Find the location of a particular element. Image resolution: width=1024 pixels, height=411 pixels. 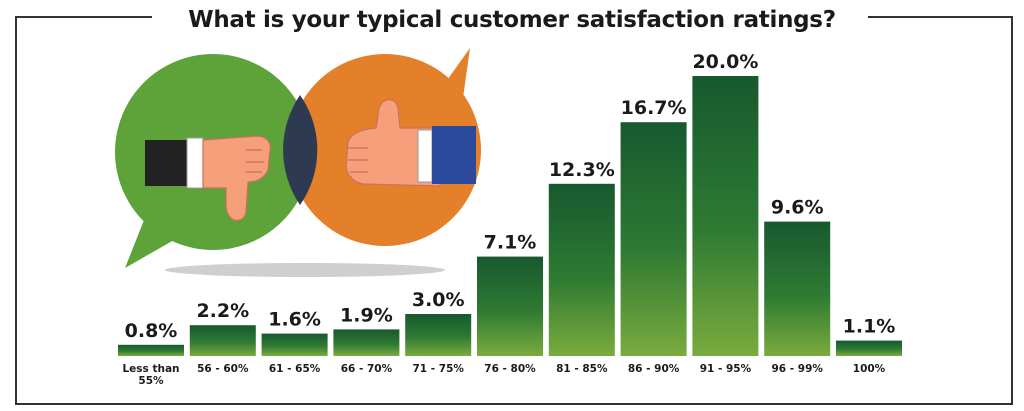

category-label-5: 71 - 75% is located at coordinates (438, 369).